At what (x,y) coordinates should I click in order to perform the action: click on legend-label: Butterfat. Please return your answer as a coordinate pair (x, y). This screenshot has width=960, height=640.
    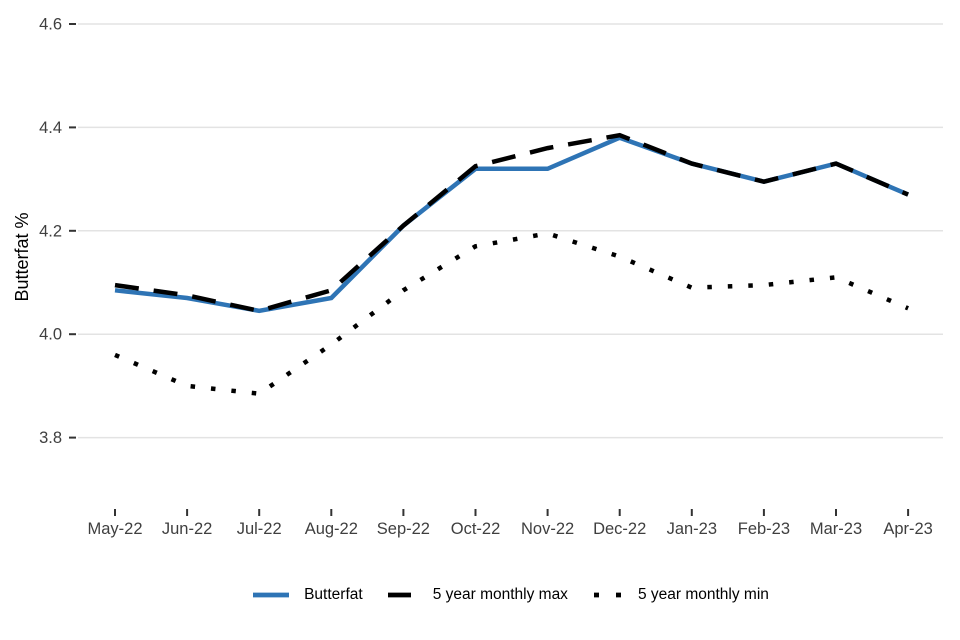
    Looking at the image, I should click on (333, 594).